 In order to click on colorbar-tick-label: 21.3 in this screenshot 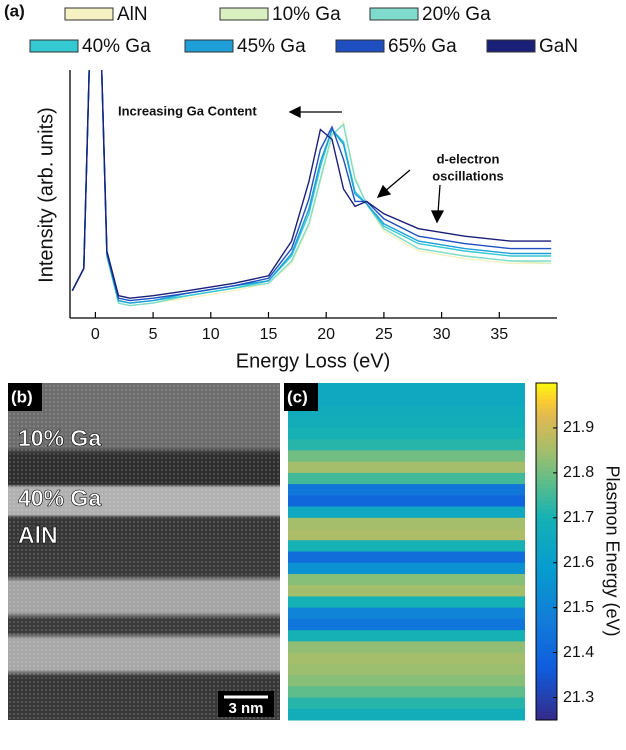, I will do `click(578, 697)`.